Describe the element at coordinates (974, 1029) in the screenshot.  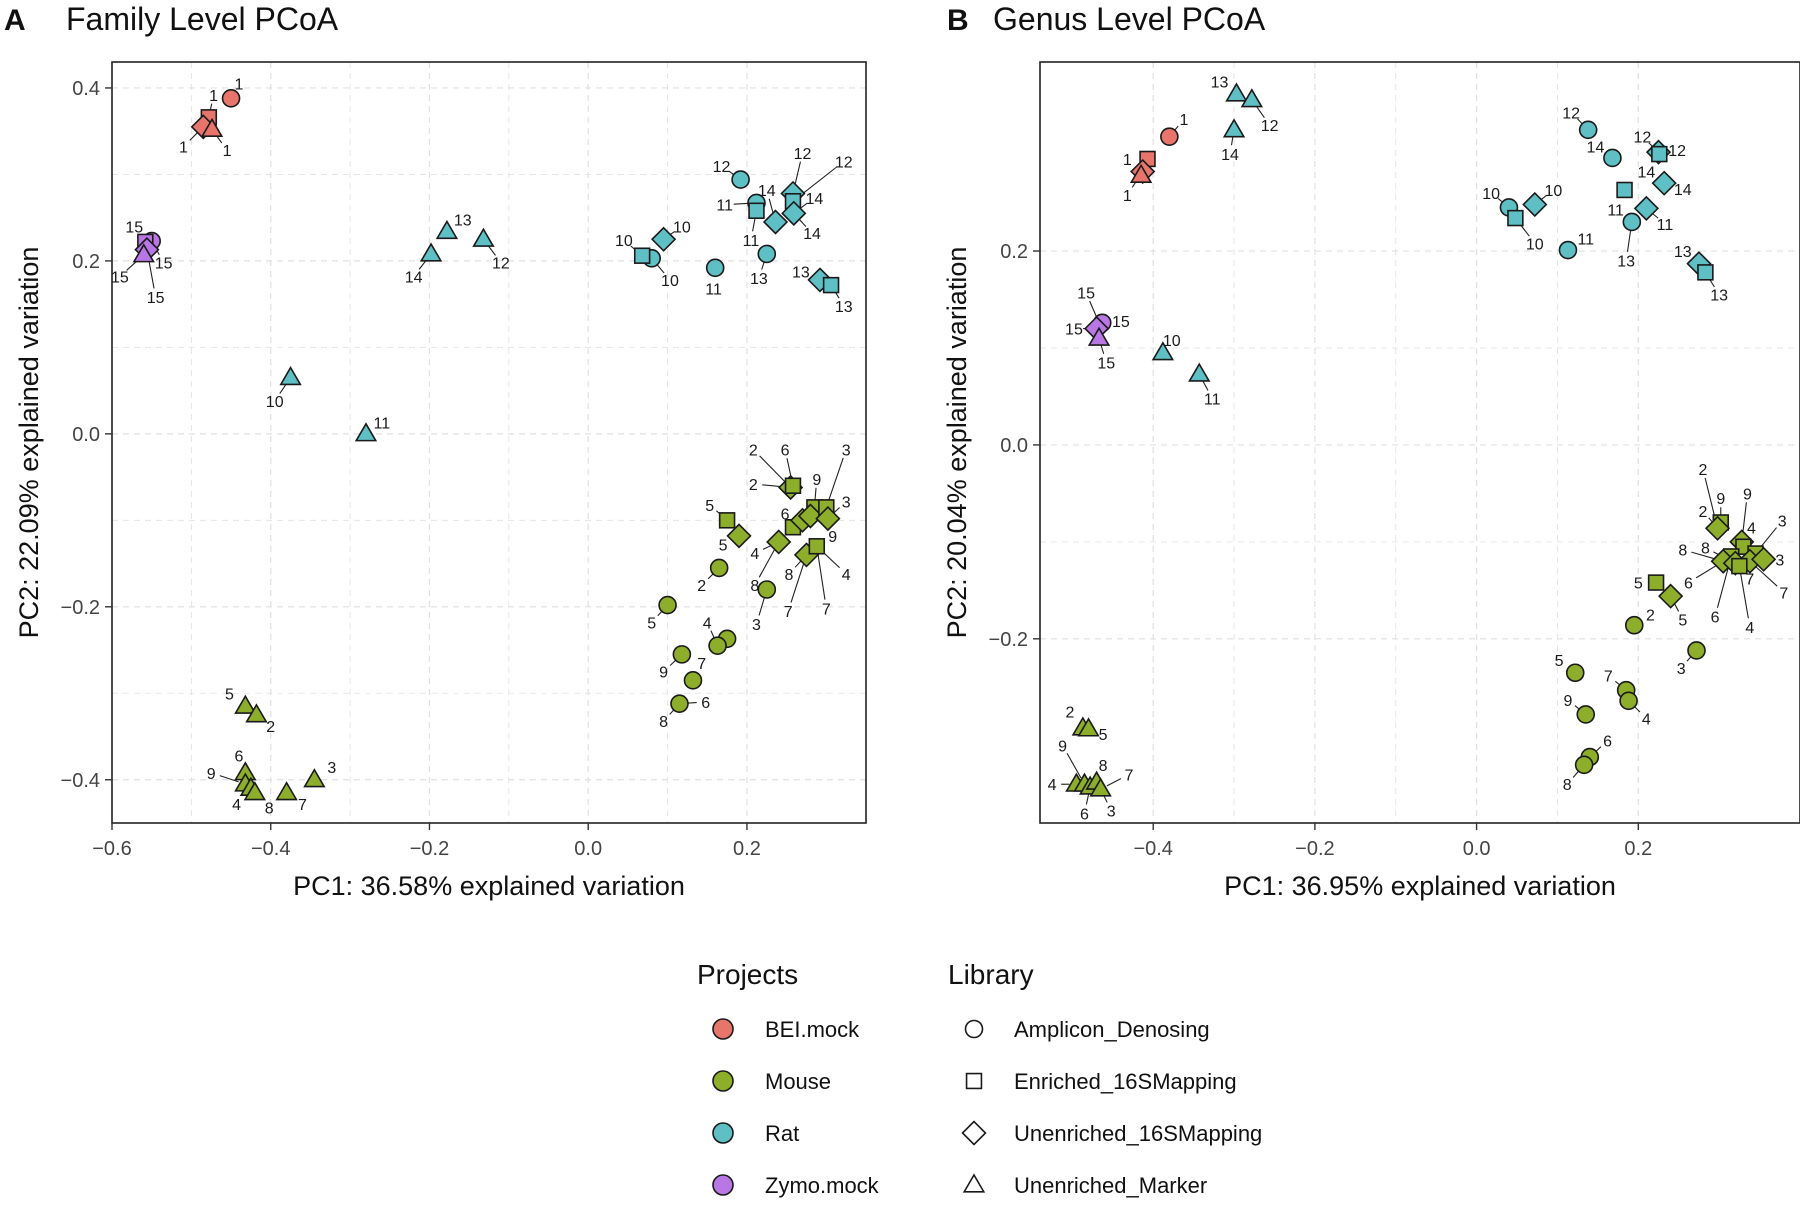
I see `legend-library-swatch` at that location.